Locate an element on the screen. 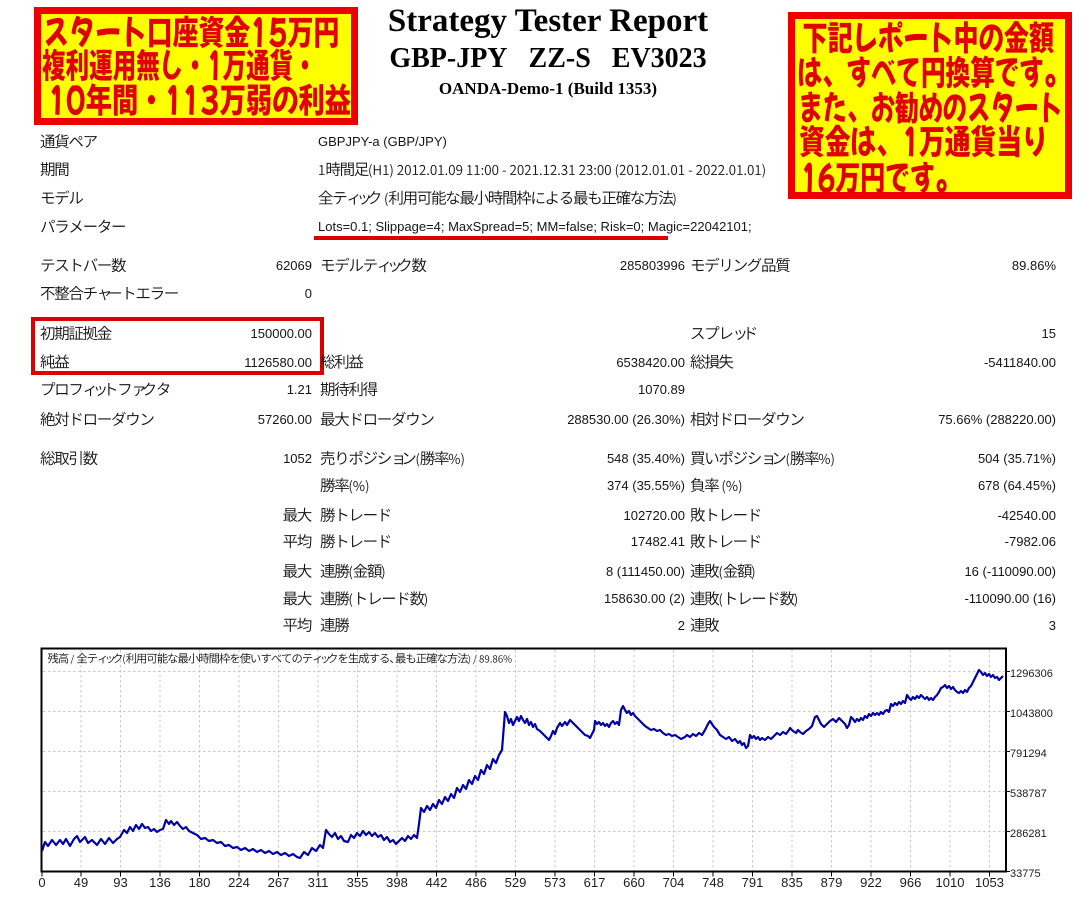 The height and width of the screenshot is (897, 1088). svg-text: 267 is located at coordinates (279, 882).